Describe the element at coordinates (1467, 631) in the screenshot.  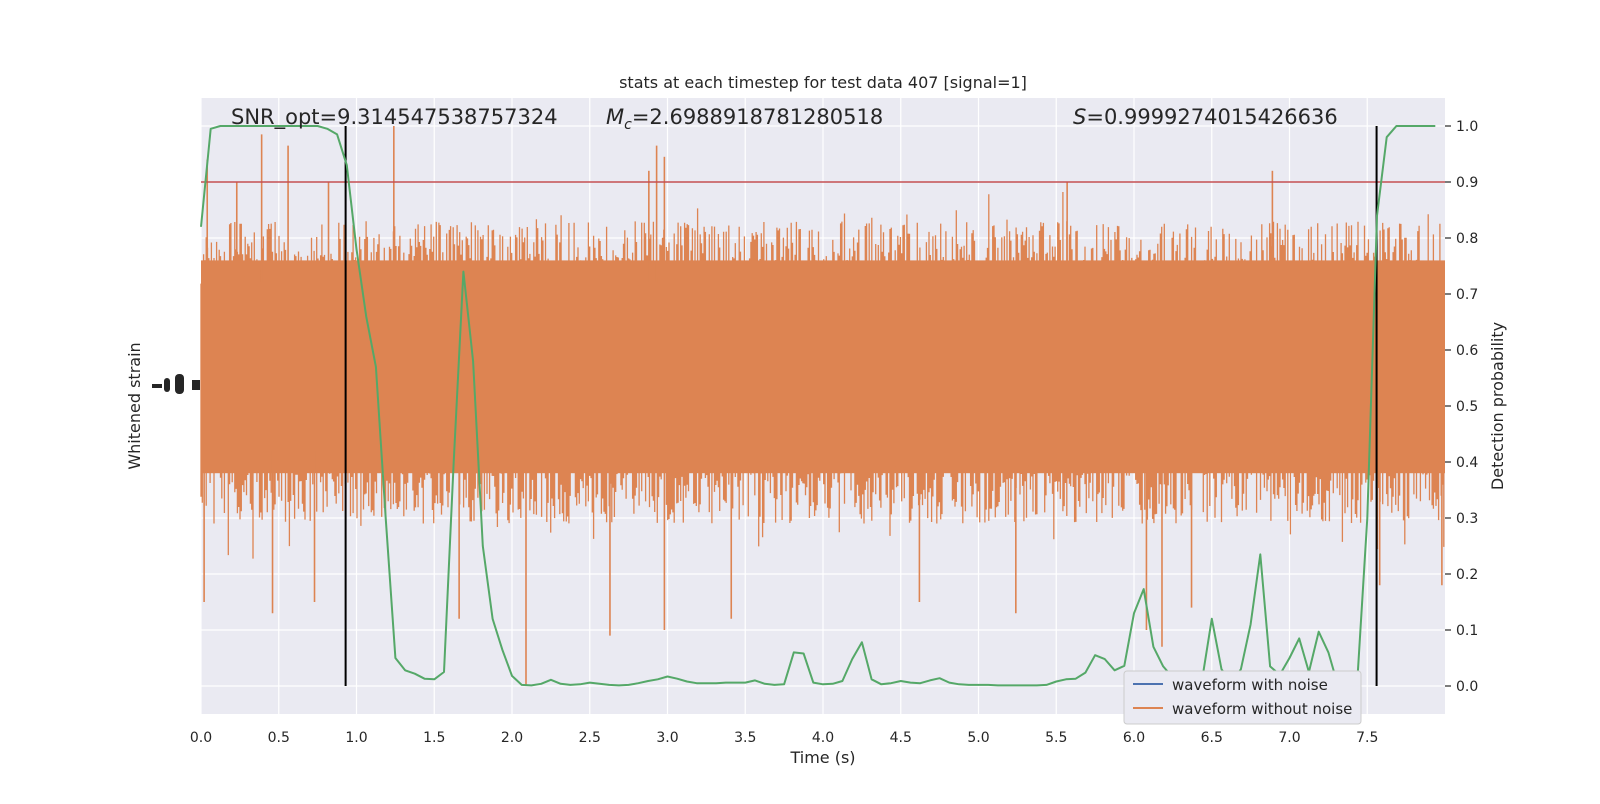
I see `y-tick-label: 0.1` at that location.